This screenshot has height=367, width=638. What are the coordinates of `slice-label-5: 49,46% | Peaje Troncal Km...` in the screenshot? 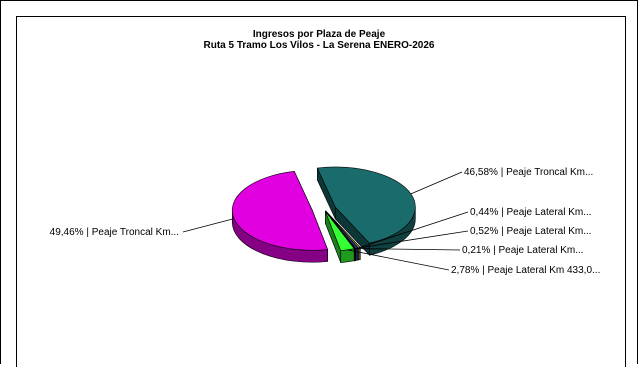 It's located at (114, 232).